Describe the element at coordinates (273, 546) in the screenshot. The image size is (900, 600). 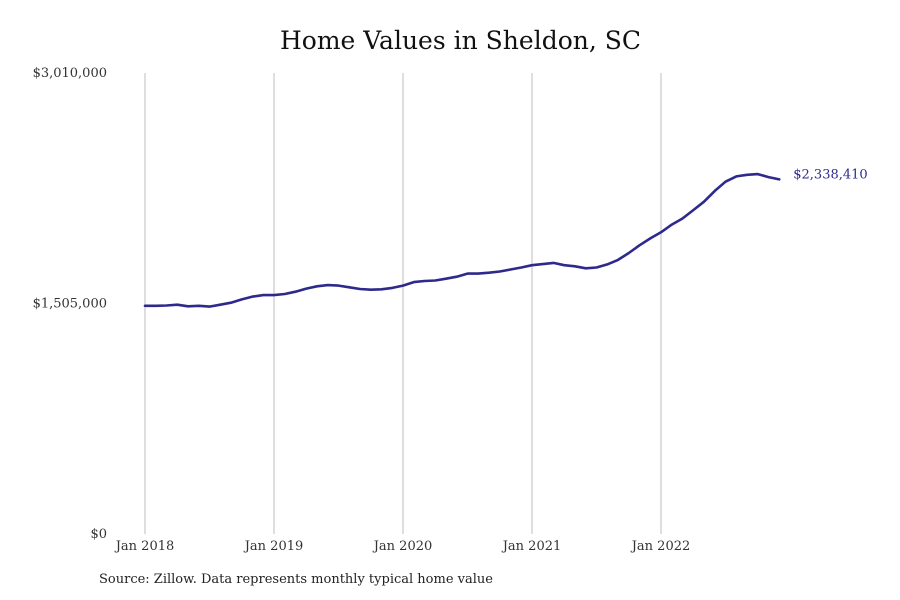
I see `x-tick-label: Jan 2019` at that location.